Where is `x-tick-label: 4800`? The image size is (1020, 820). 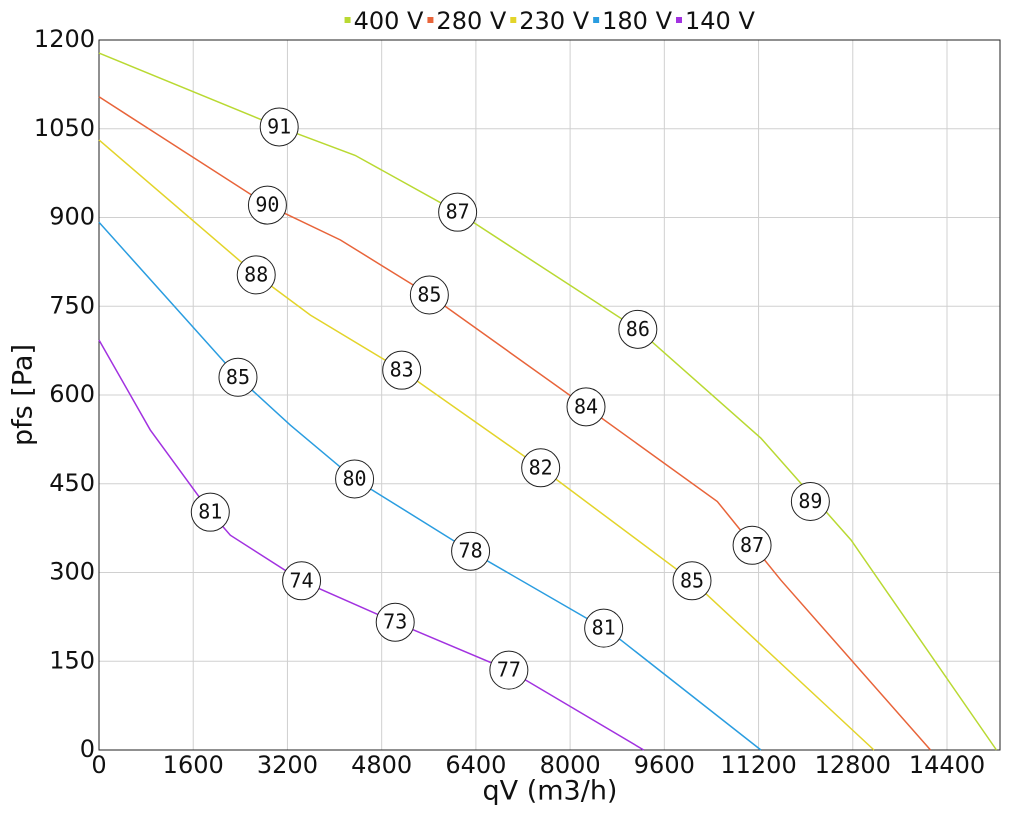 x-tick-label: 4800 is located at coordinates (381, 765).